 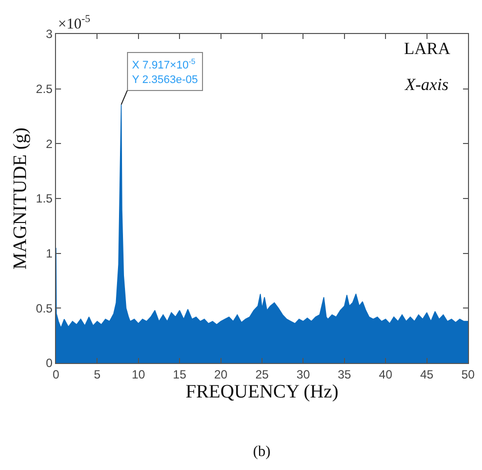 I want to click on x-tick-label: 10, so click(x=139, y=374).